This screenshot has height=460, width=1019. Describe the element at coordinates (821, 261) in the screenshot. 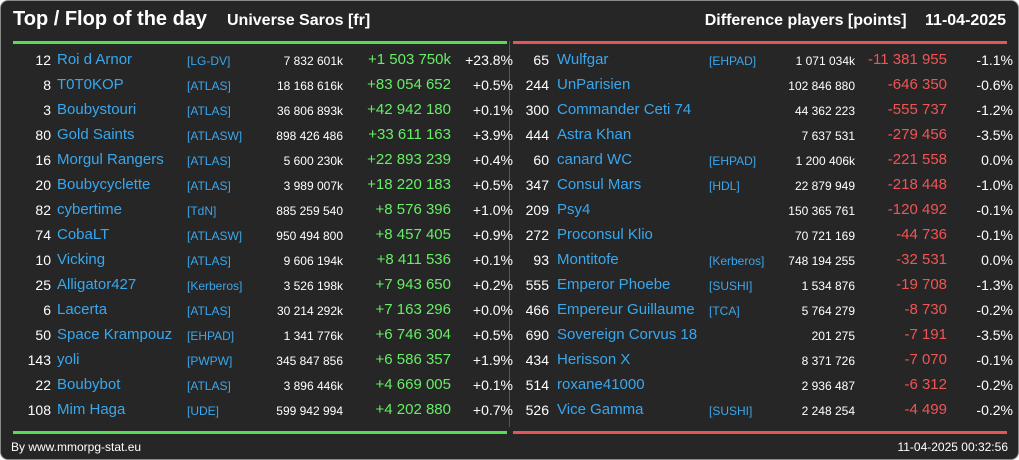

I see `player-points: 748 194 255` at that location.